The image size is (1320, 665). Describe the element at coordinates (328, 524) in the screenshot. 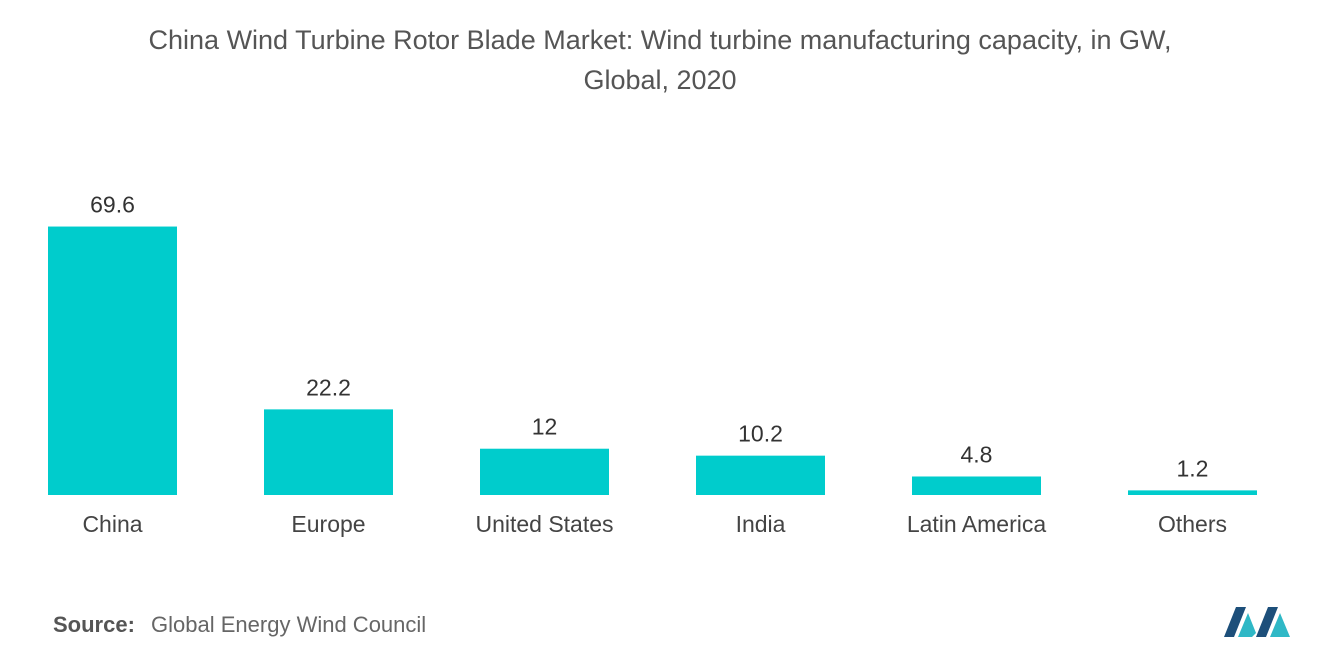

I see `category-label: Europe` at that location.